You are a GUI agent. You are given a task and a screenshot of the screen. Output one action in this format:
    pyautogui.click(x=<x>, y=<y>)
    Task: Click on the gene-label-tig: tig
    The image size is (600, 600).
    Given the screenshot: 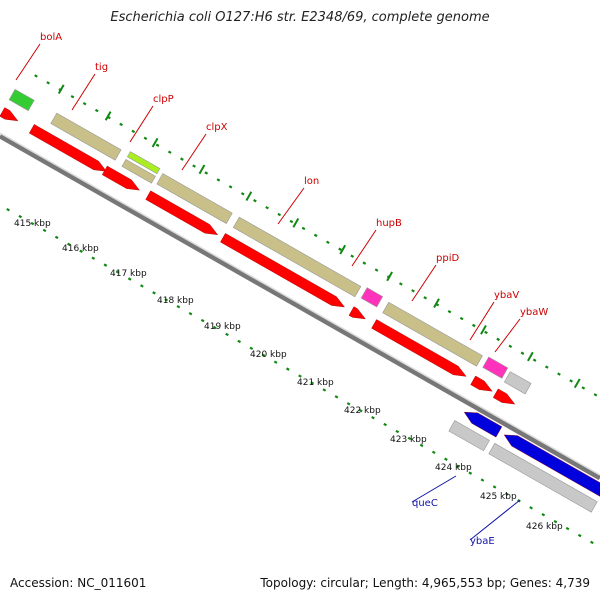 What is the action you would take?
    pyautogui.click(x=101, y=67)
    